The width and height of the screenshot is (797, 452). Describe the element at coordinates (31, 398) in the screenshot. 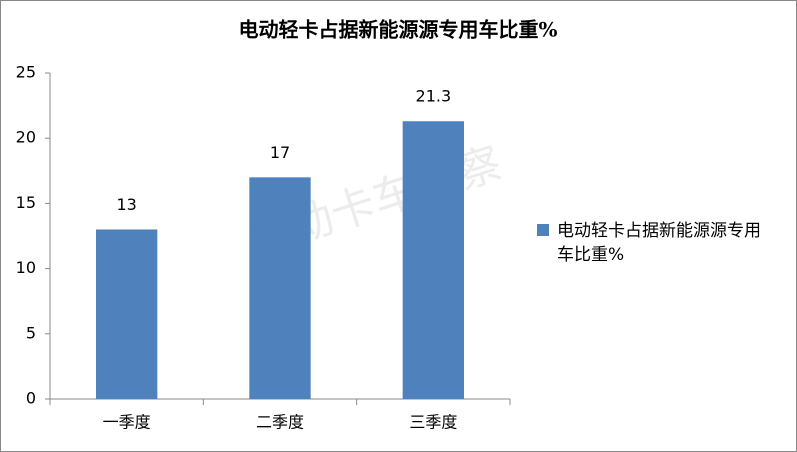

I see `y-tick-label: 0` at that location.